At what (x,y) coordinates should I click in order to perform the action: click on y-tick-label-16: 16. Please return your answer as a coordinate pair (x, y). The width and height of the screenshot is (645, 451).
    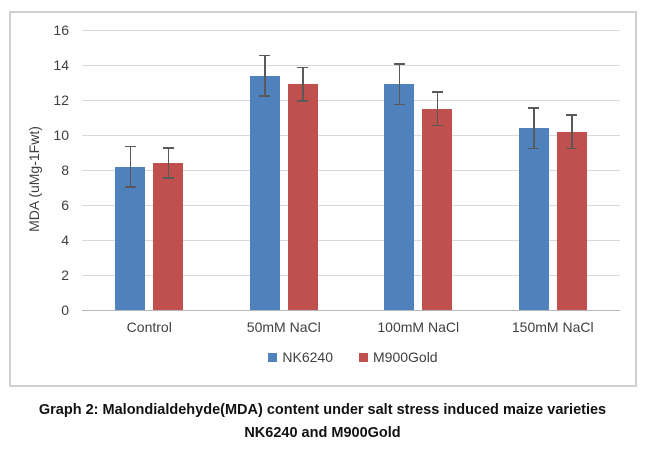
    Looking at the image, I should click on (61, 30).